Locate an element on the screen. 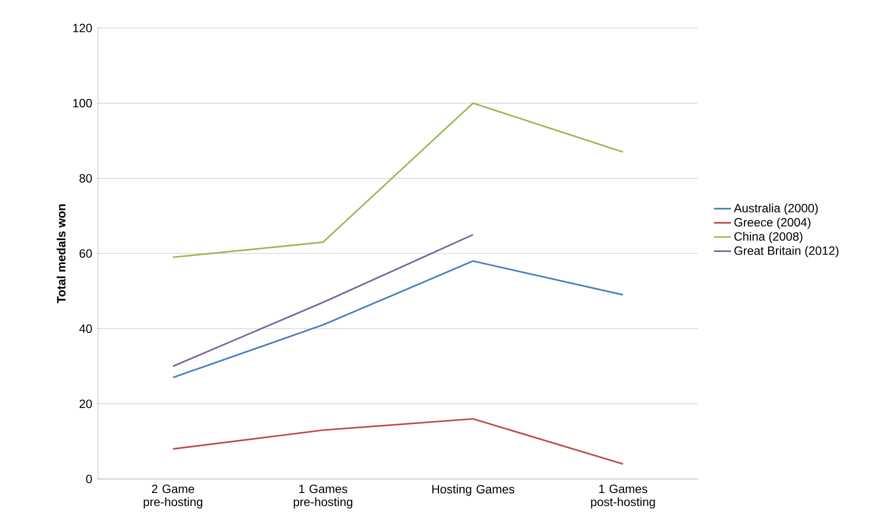  y-tick-label: 100 is located at coordinates (82, 103).